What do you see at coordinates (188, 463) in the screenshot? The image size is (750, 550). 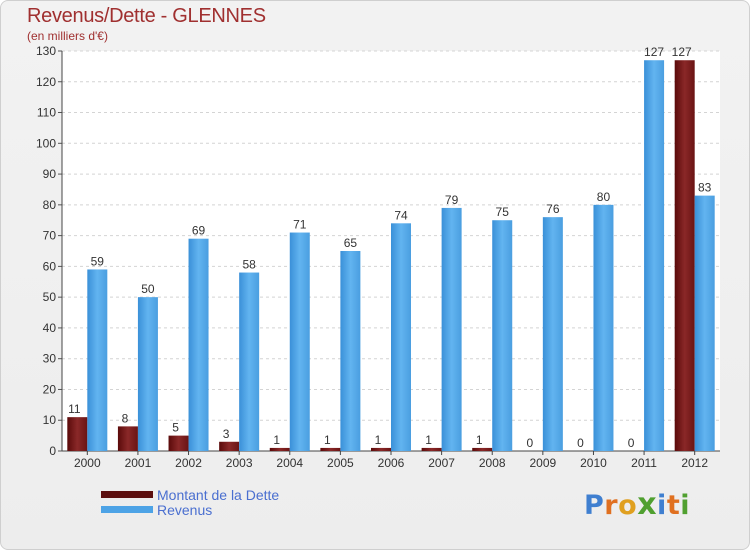 I see `x-tick-label: 2002` at bounding box center [188, 463].